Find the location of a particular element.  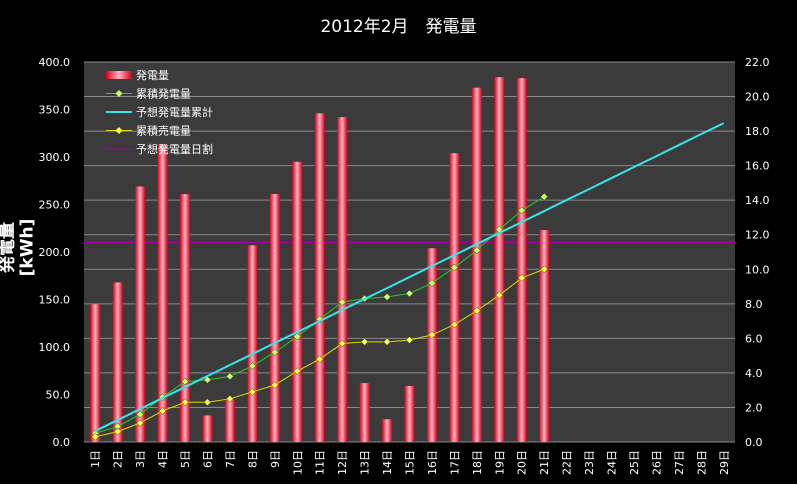

x-tick-label: 13日 is located at coordinates (365, 462).